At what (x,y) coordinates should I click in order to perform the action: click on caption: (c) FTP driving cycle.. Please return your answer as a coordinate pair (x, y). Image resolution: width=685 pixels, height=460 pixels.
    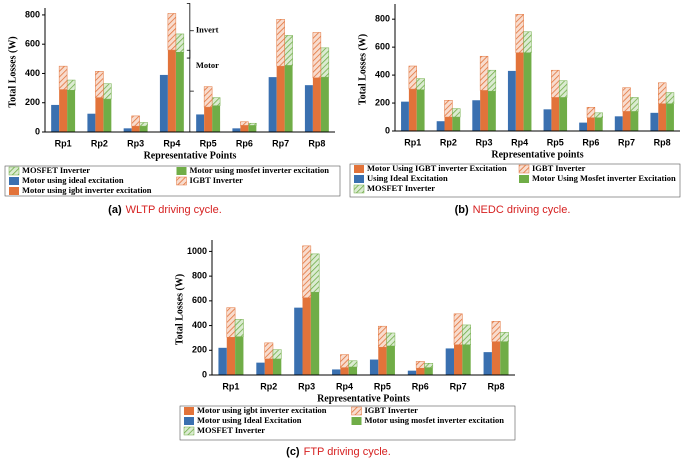
    Looking at the image, I should click on (338, 452).